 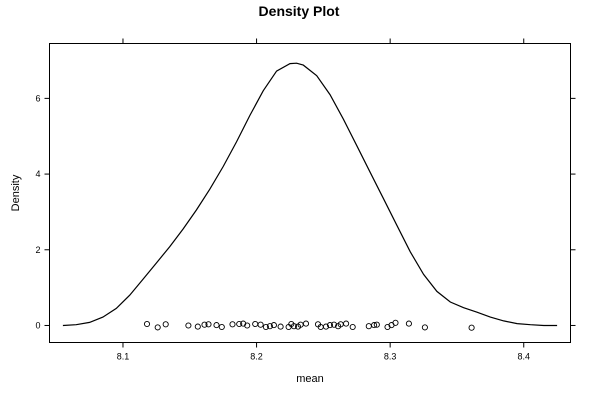 I want to click on x-axis-label: mean, so click(x=310, y=379).